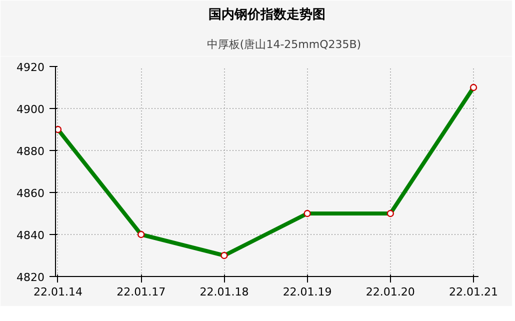 The height and width of the screenshot is (321, 515). I want to click on x-tick-label: 22.01.19, so click(307, 292).